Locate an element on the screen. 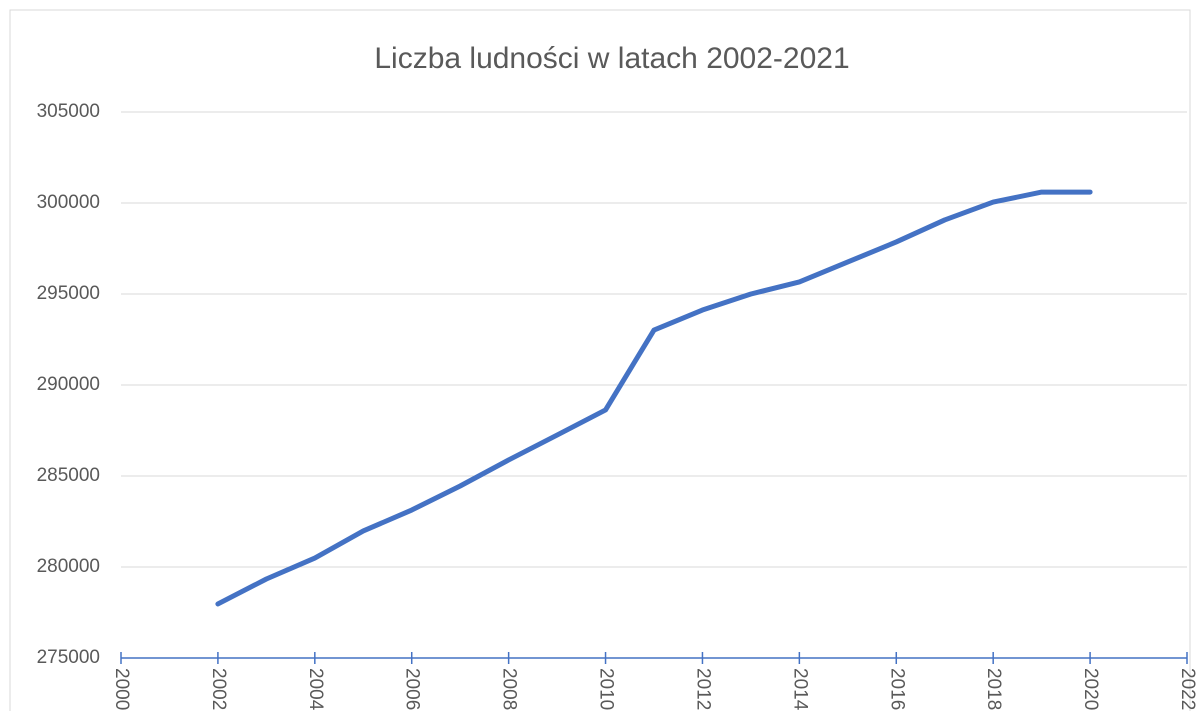 This screenshot has height=711, width=1202. x-tick-label: 2010 is located at coordinates (606, 689).